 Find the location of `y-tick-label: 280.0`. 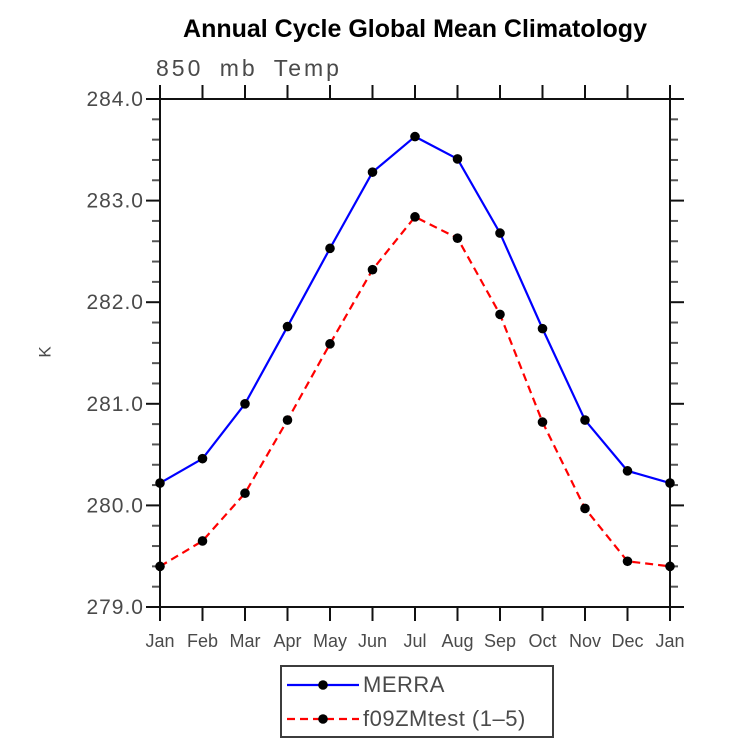

y-tick-label: 280.0 is located at coordinates (115, 505).